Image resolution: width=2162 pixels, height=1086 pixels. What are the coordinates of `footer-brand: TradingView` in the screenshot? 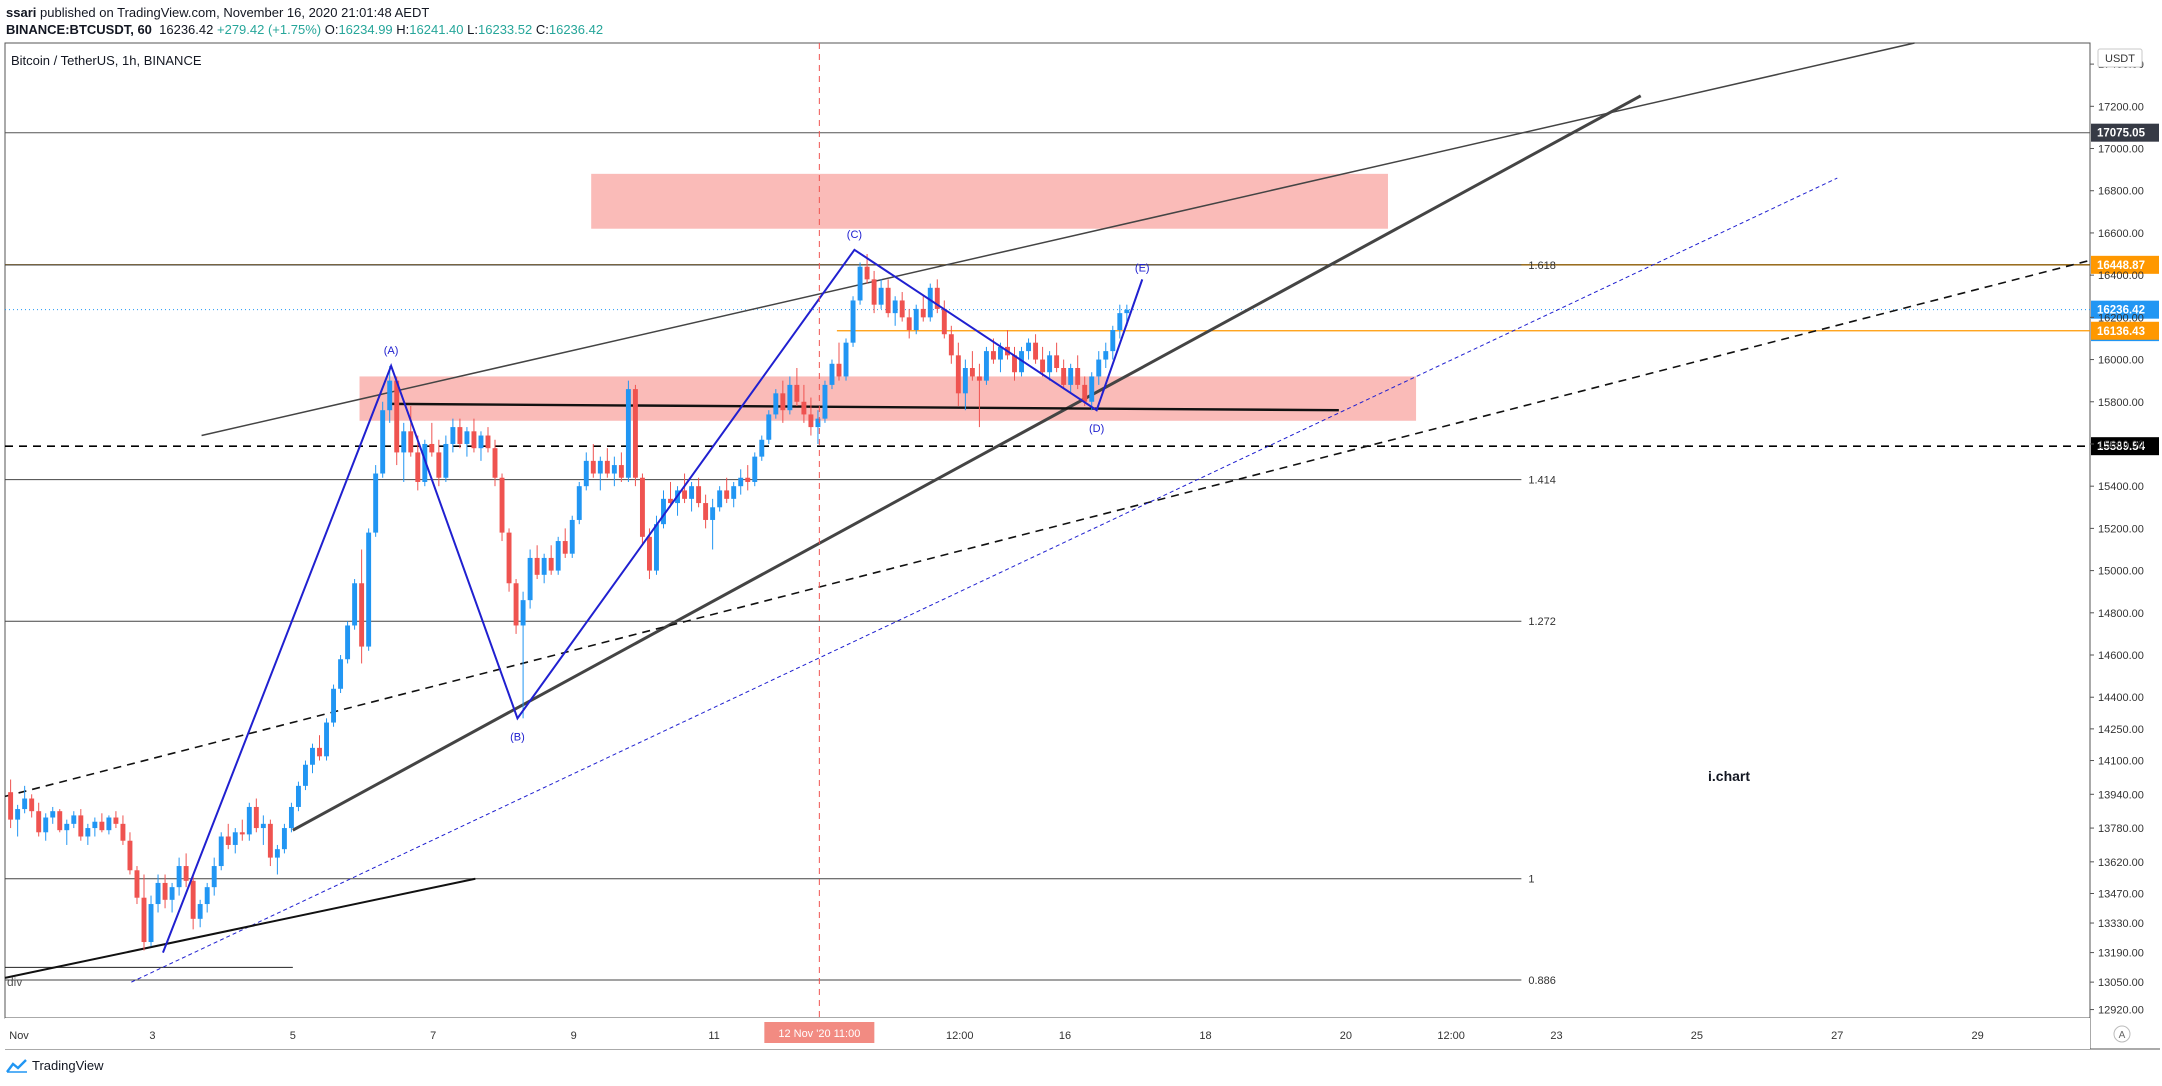 It's located at (68, 1065).